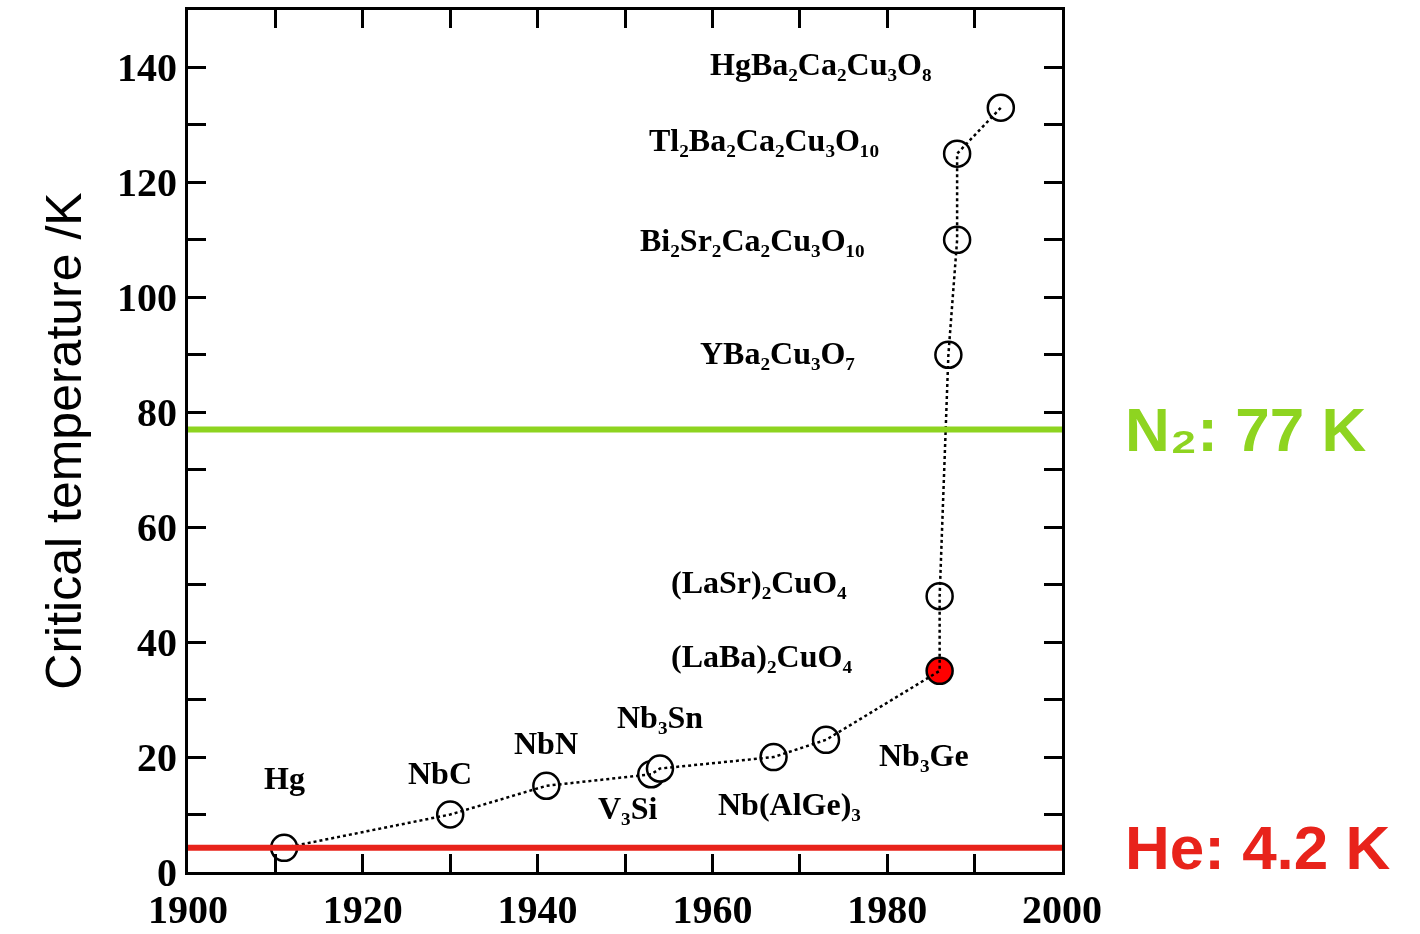 The image size is (1420, 934). What do you see at coordinates (821, 64) in the screenshot?
I see `annotation: HgBa₂Ca₂Cu₃O₈` at bounding box center [821, 64].